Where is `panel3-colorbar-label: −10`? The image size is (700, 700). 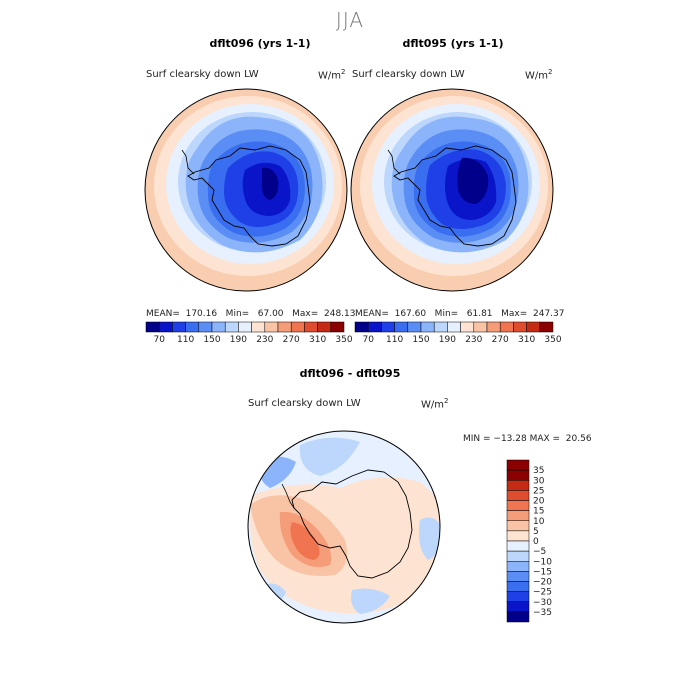
panel3-colorbar-label: −10 is located at coordinates (542, 562).